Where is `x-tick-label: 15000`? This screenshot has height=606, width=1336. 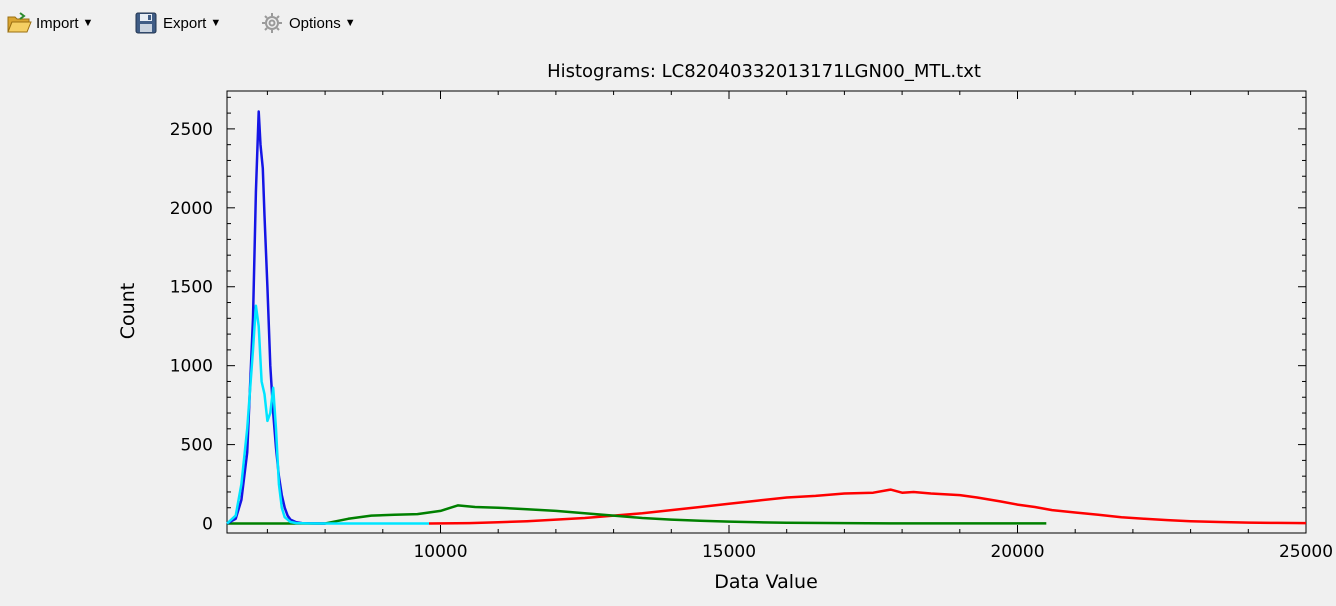 x-tick-label: 15000 is located at coordinates (729, 552).